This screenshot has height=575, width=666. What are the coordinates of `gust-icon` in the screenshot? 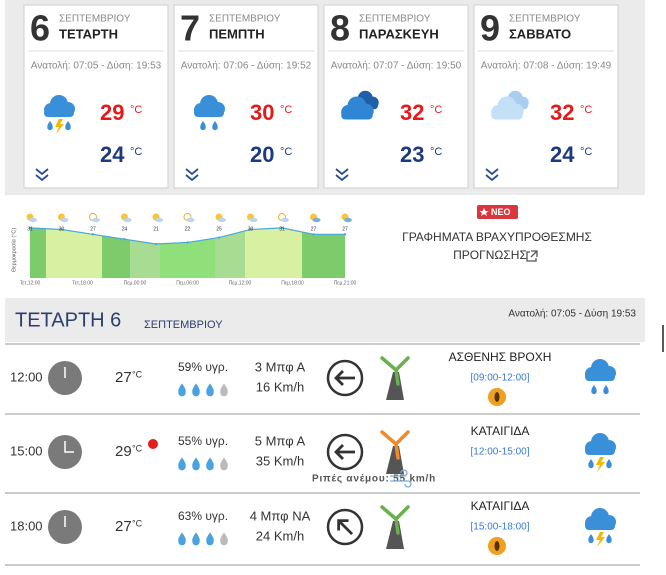 It's located at (401, 478).